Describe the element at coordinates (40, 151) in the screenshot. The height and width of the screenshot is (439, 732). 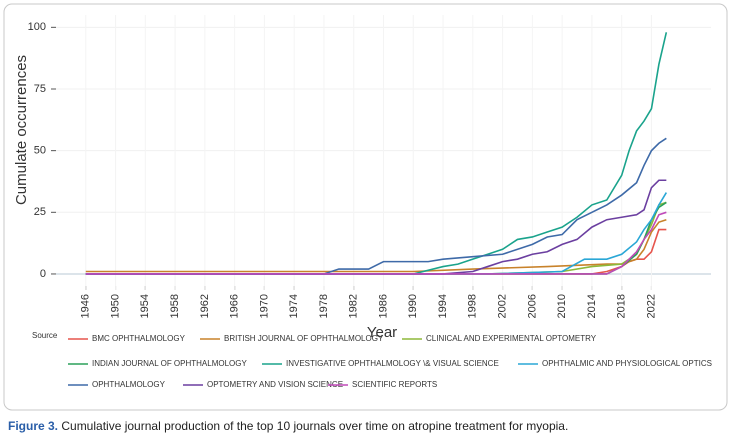
I see `y-tick-label: 50` at that location.